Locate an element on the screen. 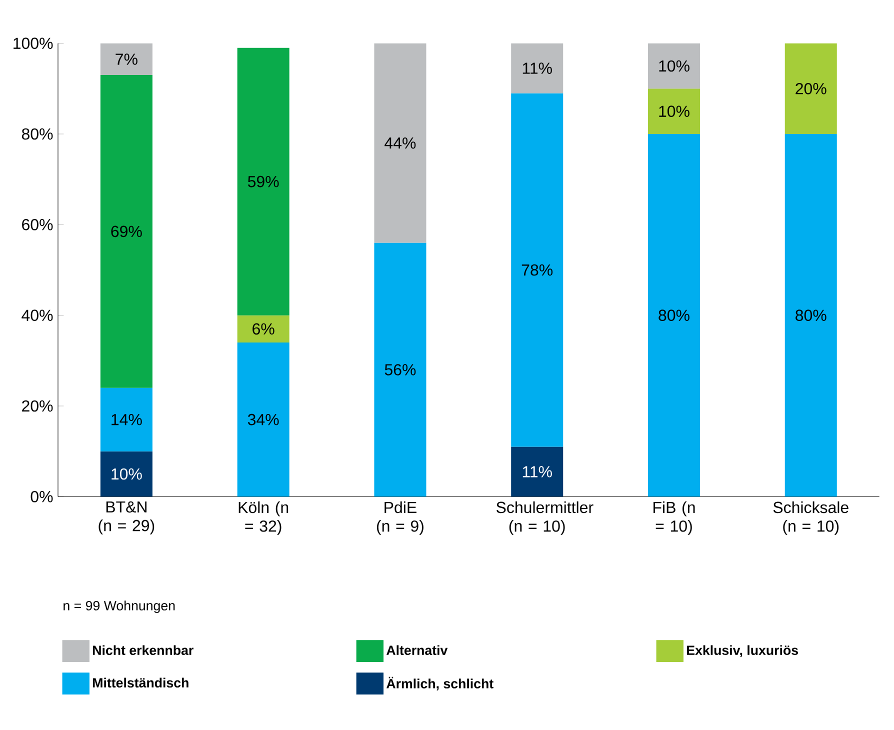  data-label: 7% is located at coordinates (127, 59).